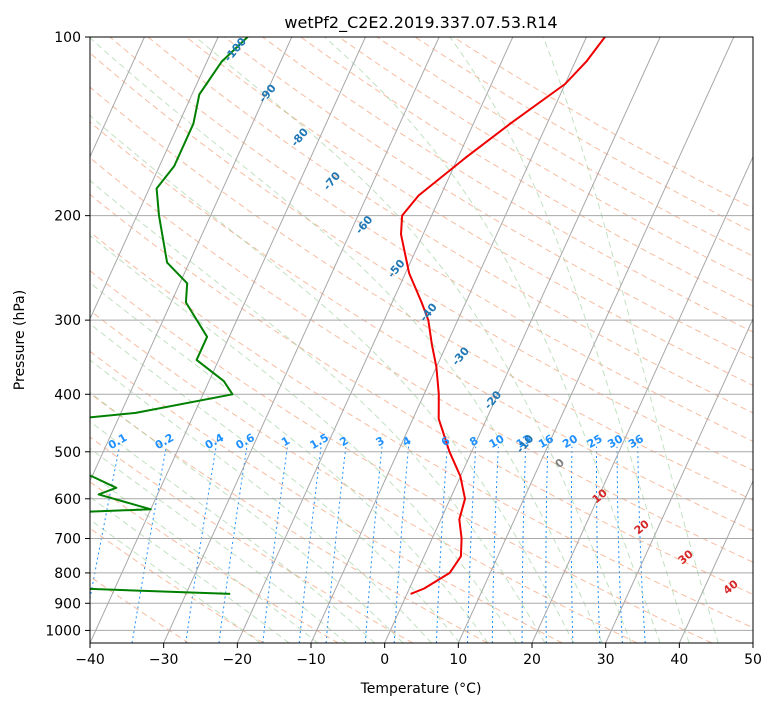 This screenshot has width=775, height=708. I want to click on x-tick-label: 20, so click(532, 660).